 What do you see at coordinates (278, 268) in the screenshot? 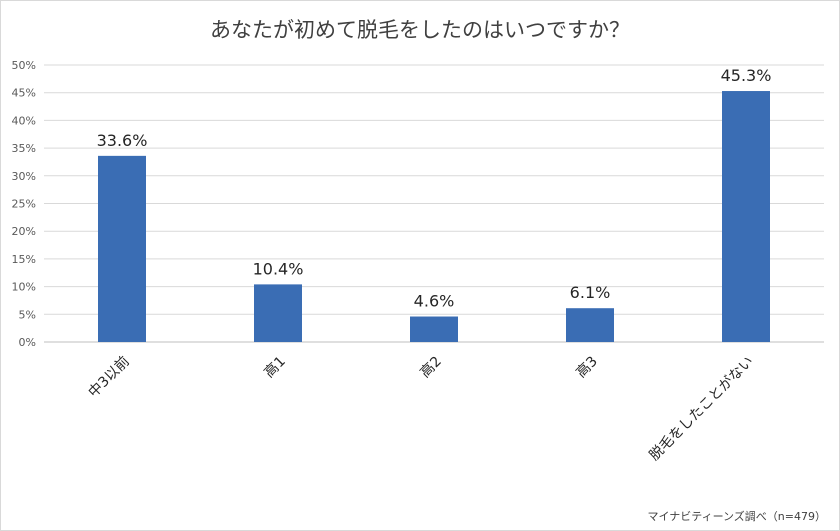
I see `data-label: 10.4%` at bounding box center [278, 268].